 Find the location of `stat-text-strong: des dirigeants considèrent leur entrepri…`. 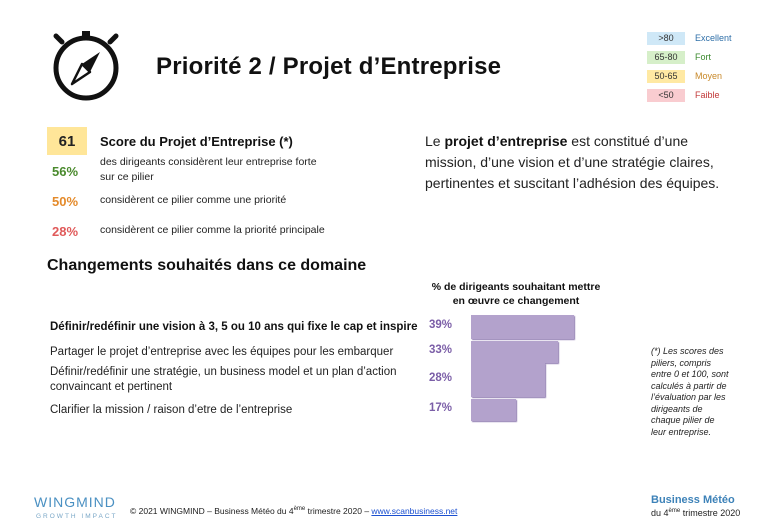

stat-text-strong: des dirigeants considèrent leur entrepri… is located at coordinates (245, 170).